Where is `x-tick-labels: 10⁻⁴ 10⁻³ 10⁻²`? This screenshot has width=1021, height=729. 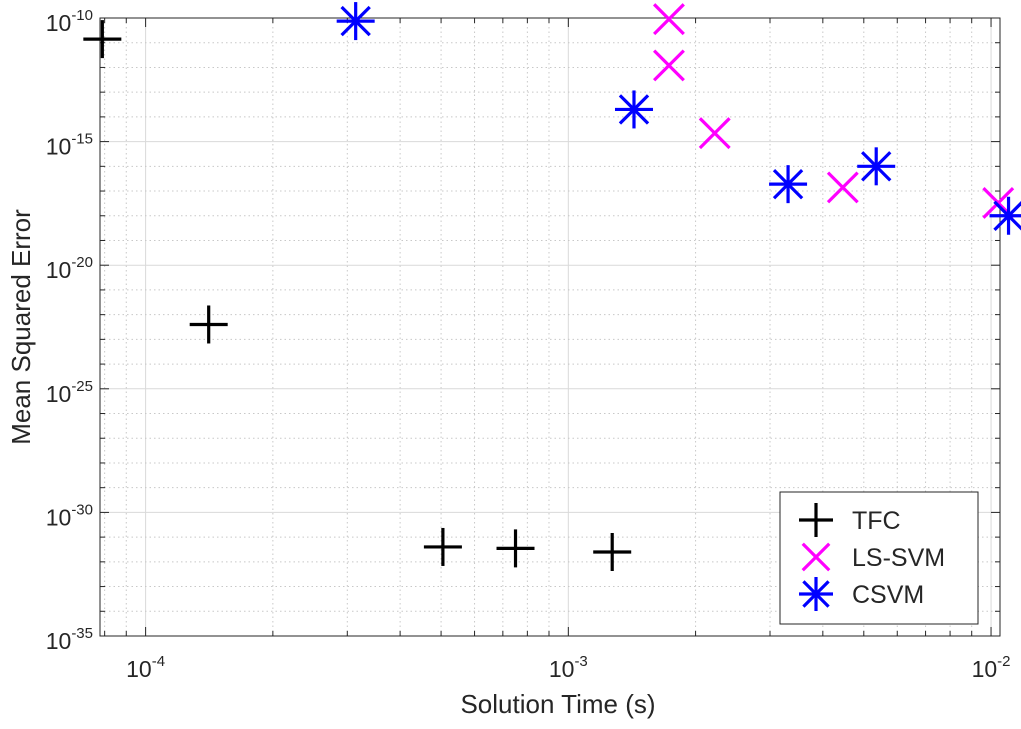 x-tick-labels: 10⁻⁴ 10⁻³ 10⁻² is located at coordinates (568, 667).